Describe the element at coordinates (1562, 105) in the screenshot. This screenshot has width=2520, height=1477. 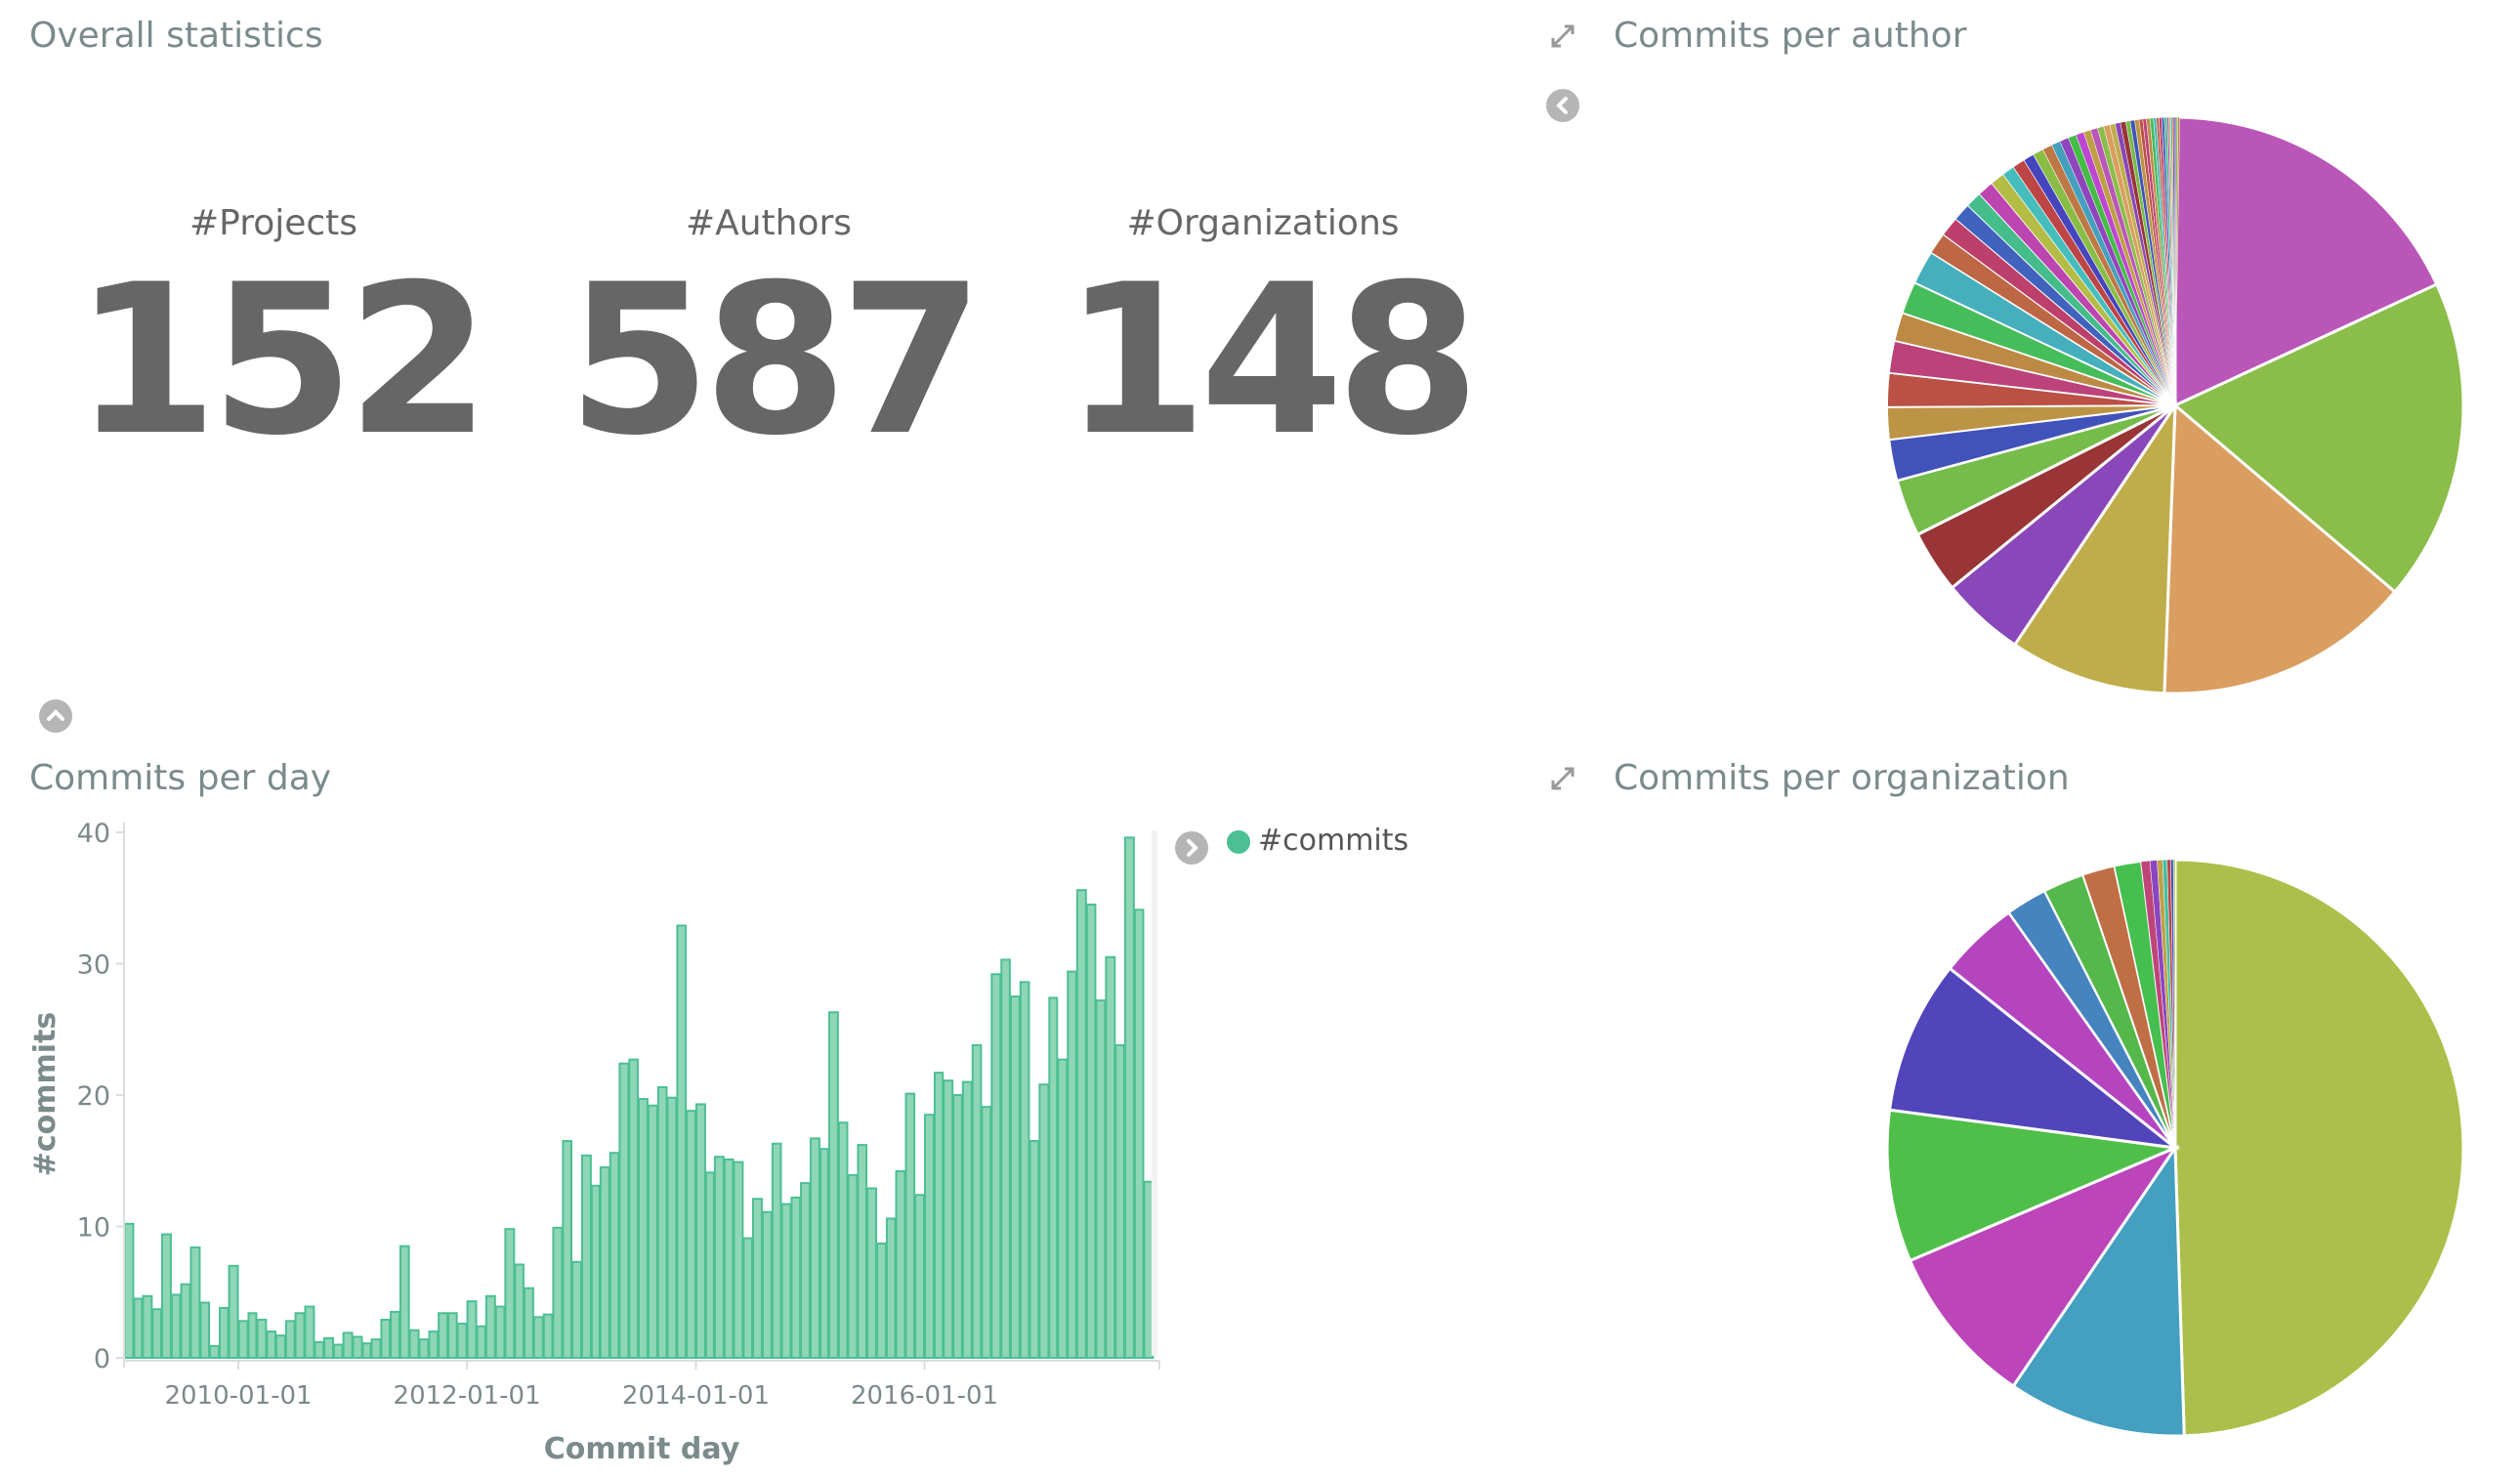
I see `collapse-left-button` at that location.